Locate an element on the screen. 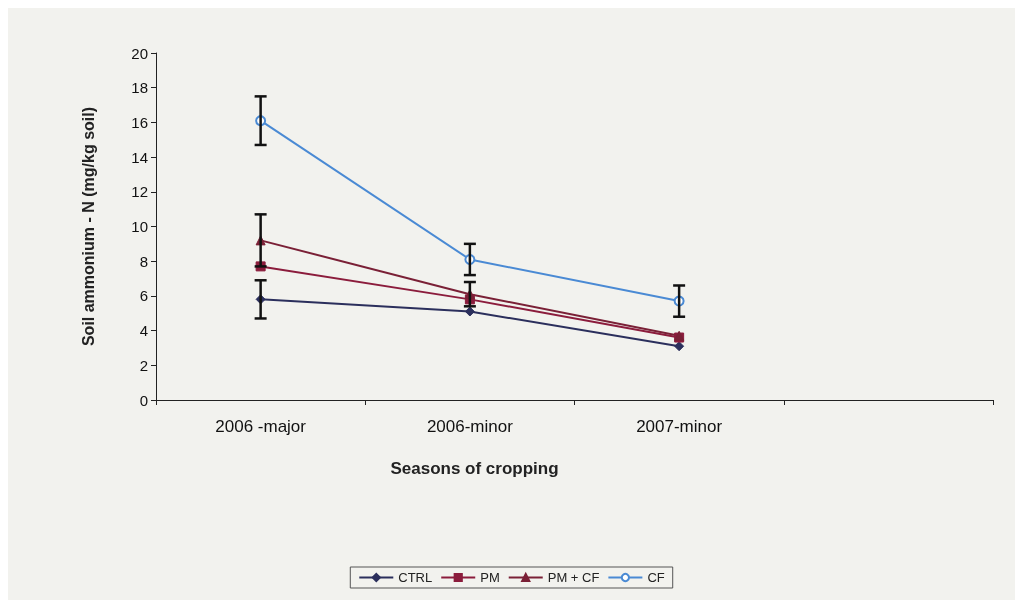  x-tick-label: 2006 -major is located at coordinates (261, 426).